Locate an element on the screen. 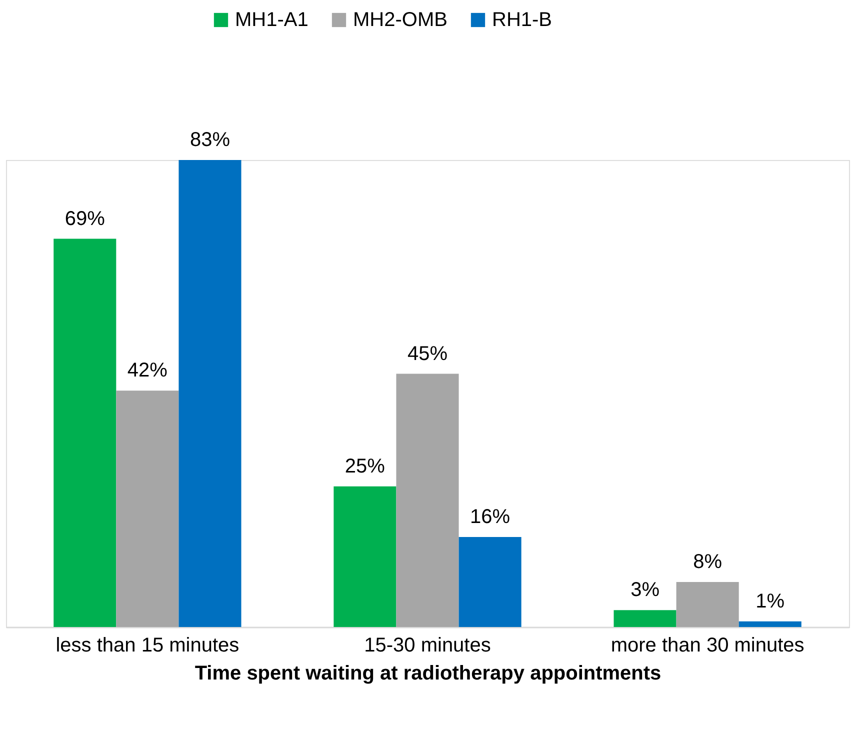  data-label: 69% is located at coordinates (85, 219).